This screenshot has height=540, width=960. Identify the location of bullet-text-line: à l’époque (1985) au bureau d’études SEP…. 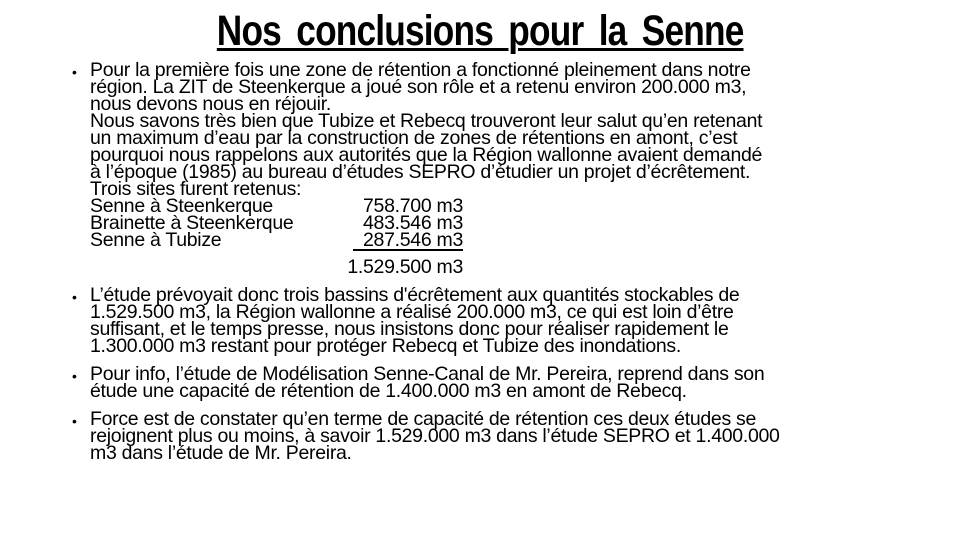
(420, 172).